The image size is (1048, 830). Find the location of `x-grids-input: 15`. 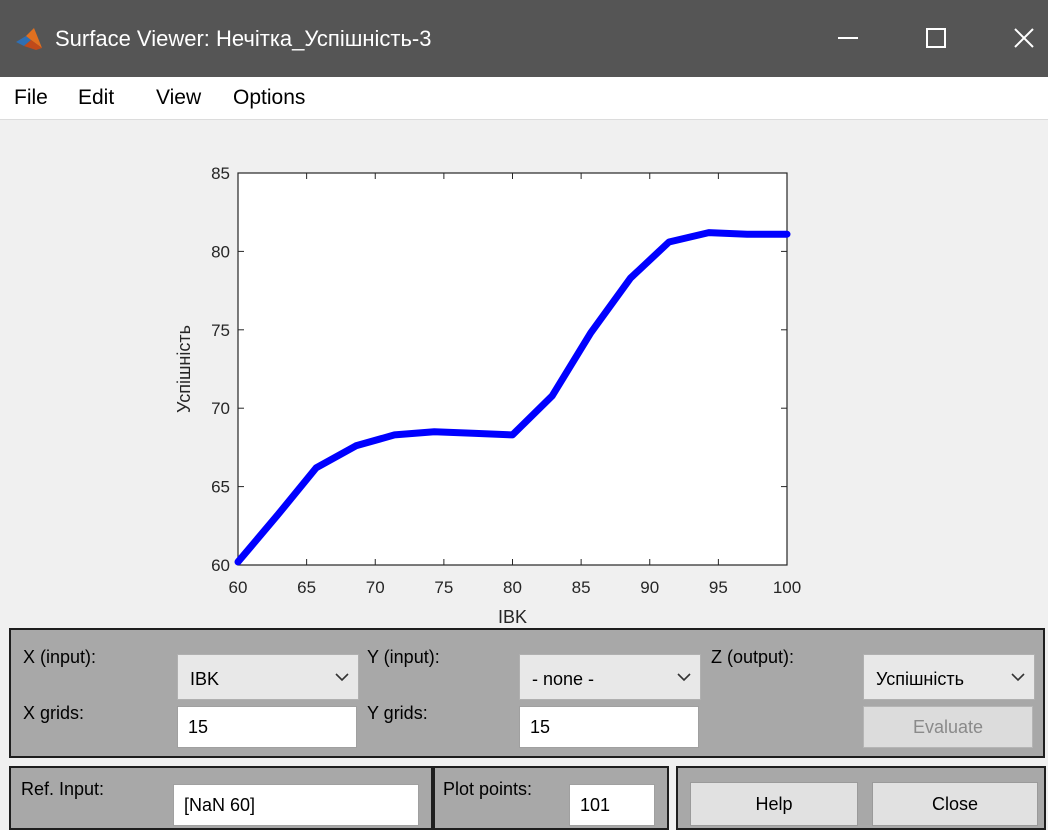

x-grids-input: 15 is located at coordinates (267, 727).